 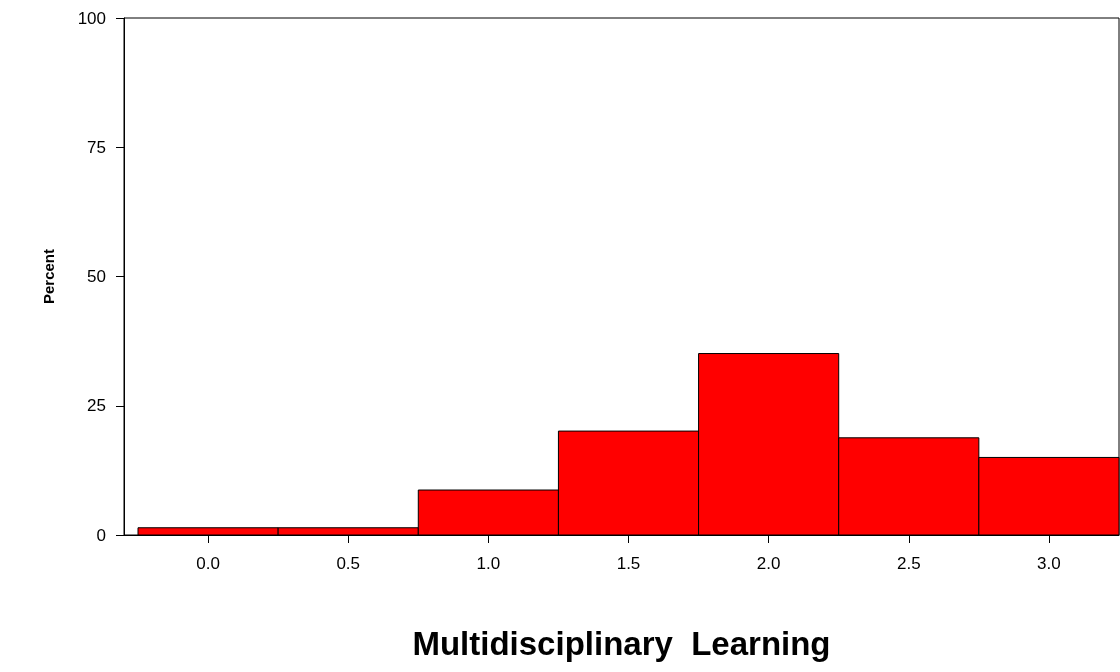 What do you see at coordinates (48, 276) in the screenshot?
I see `y-axis-title: Percent` at bounding box center [48, 276].